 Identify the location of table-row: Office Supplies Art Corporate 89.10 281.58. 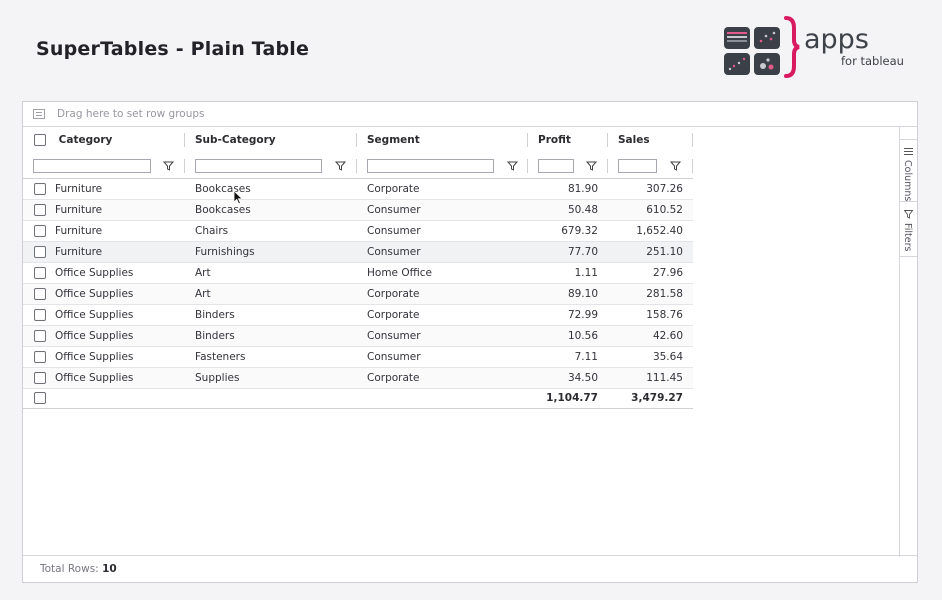
(358, 294).